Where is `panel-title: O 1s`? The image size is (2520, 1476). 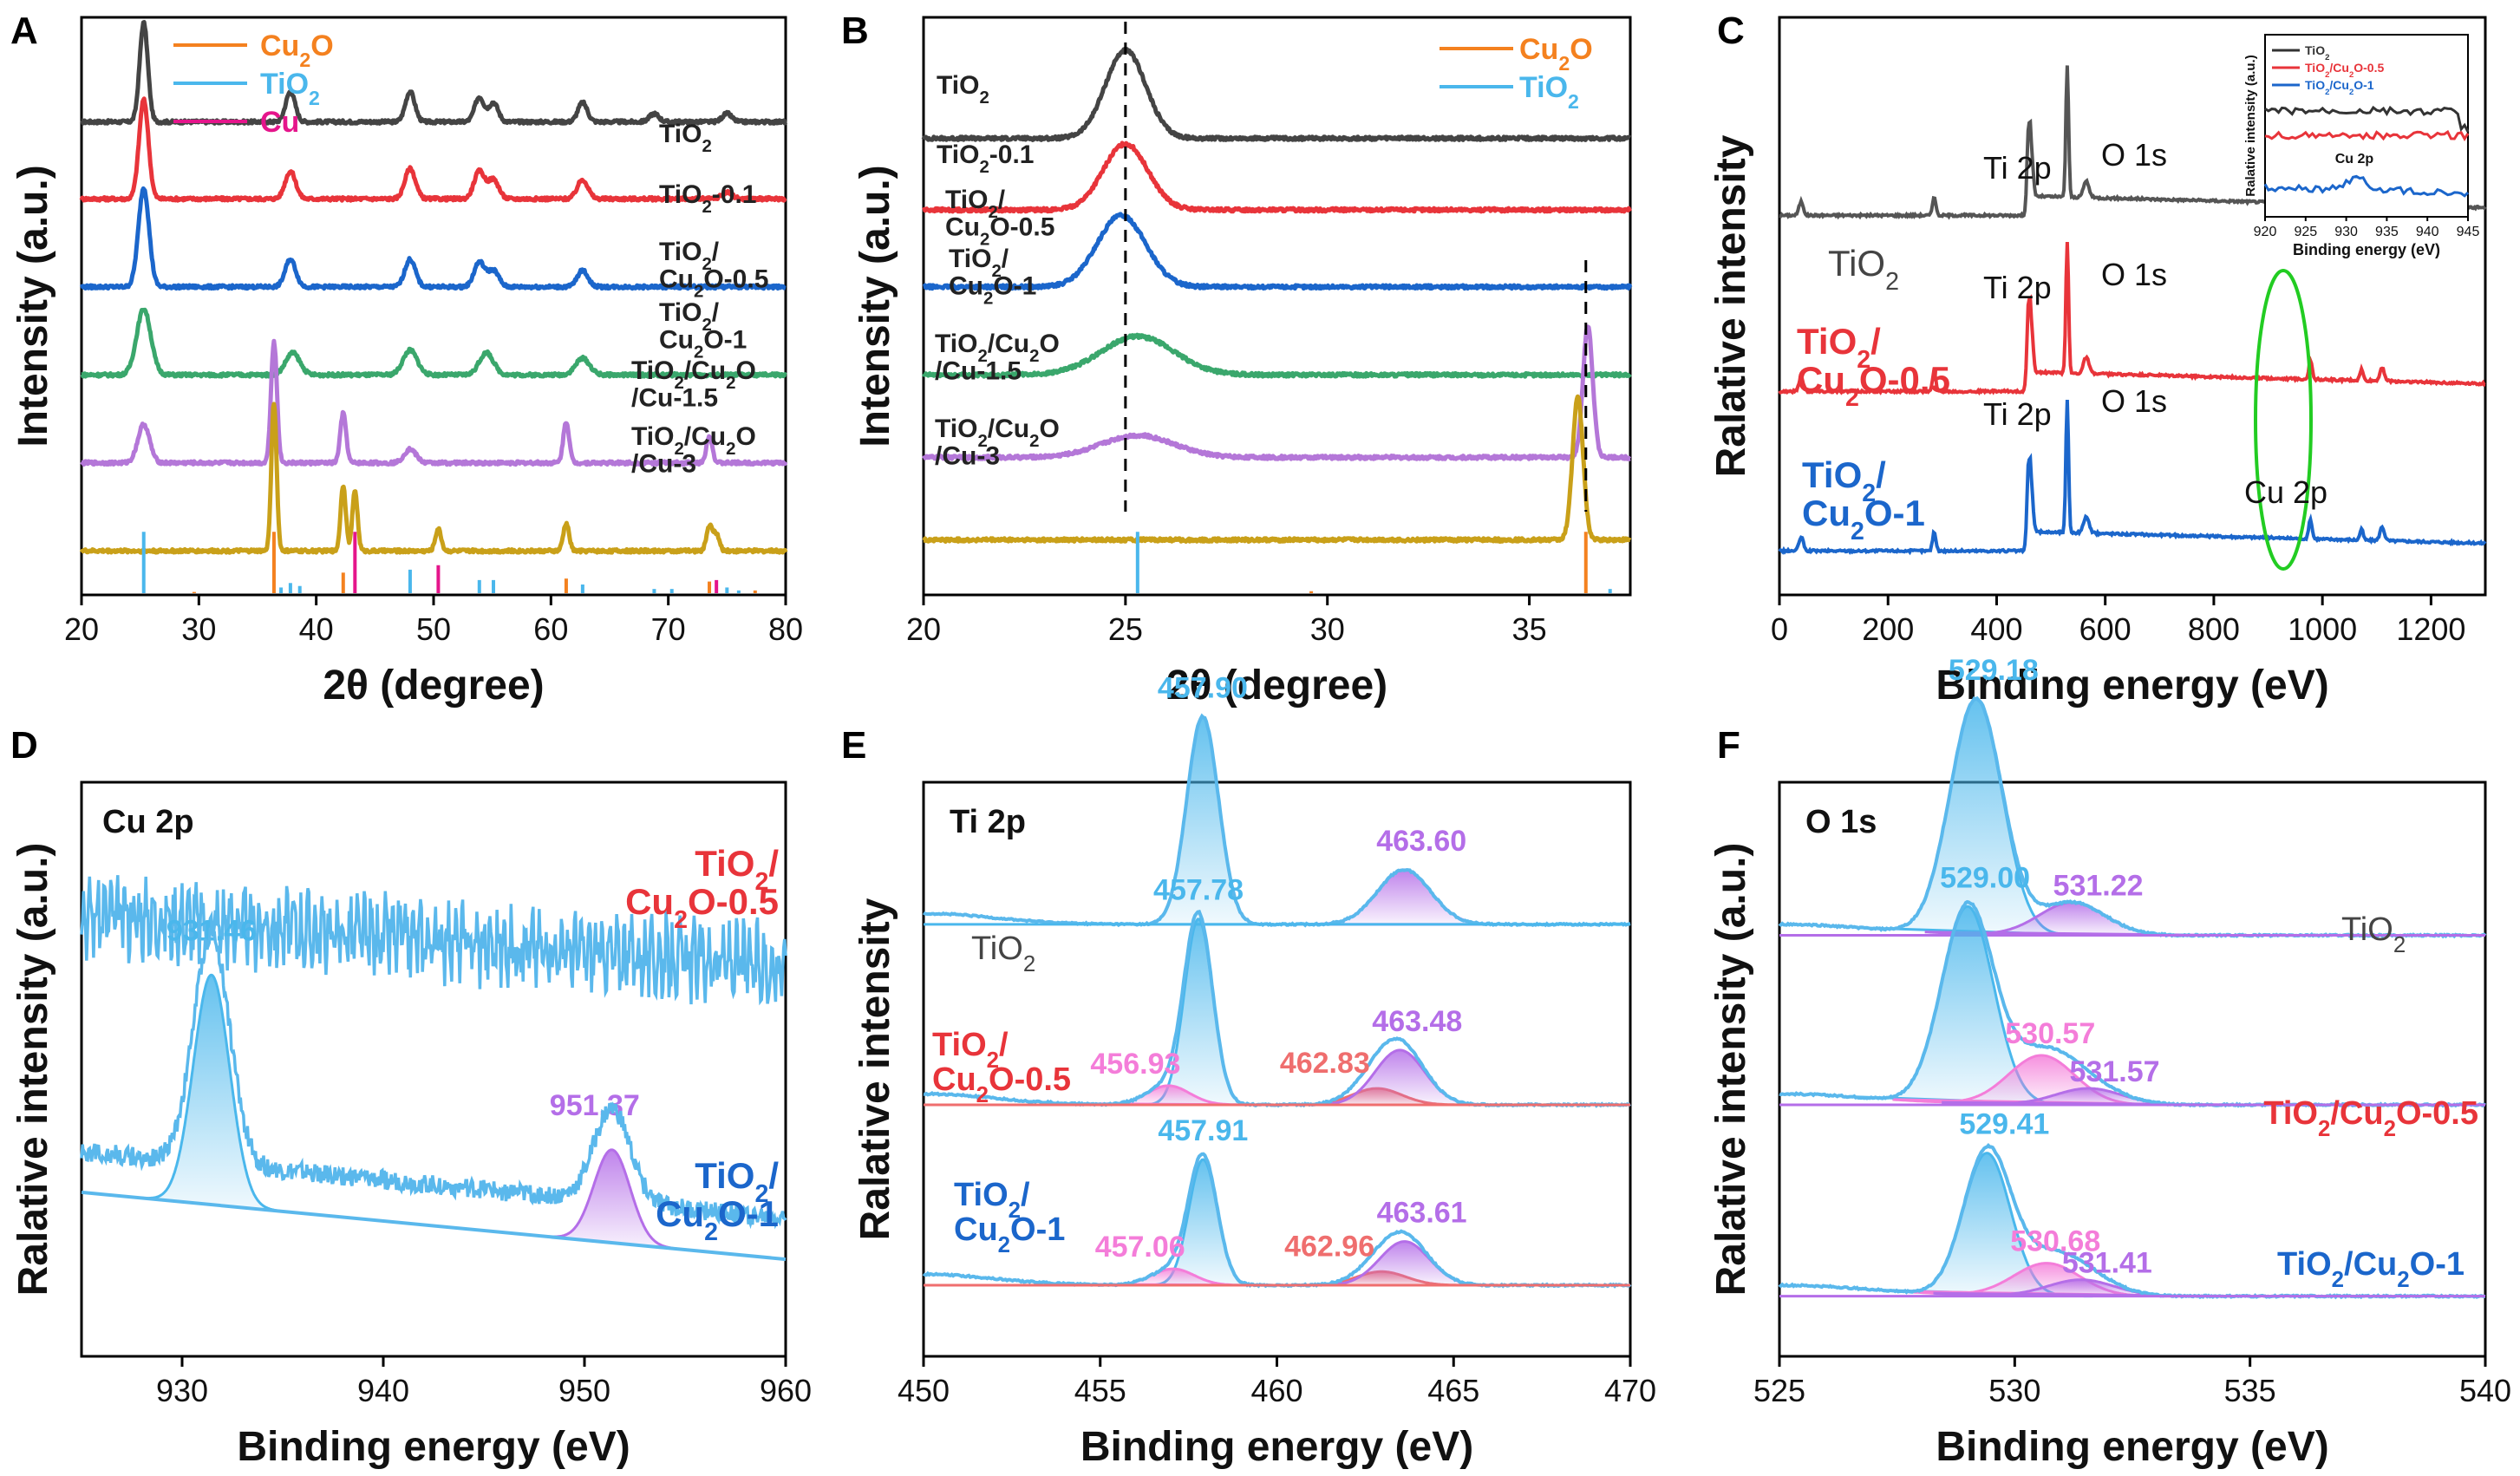
panel-title: O 1s is located at coordinates (1841, 822).